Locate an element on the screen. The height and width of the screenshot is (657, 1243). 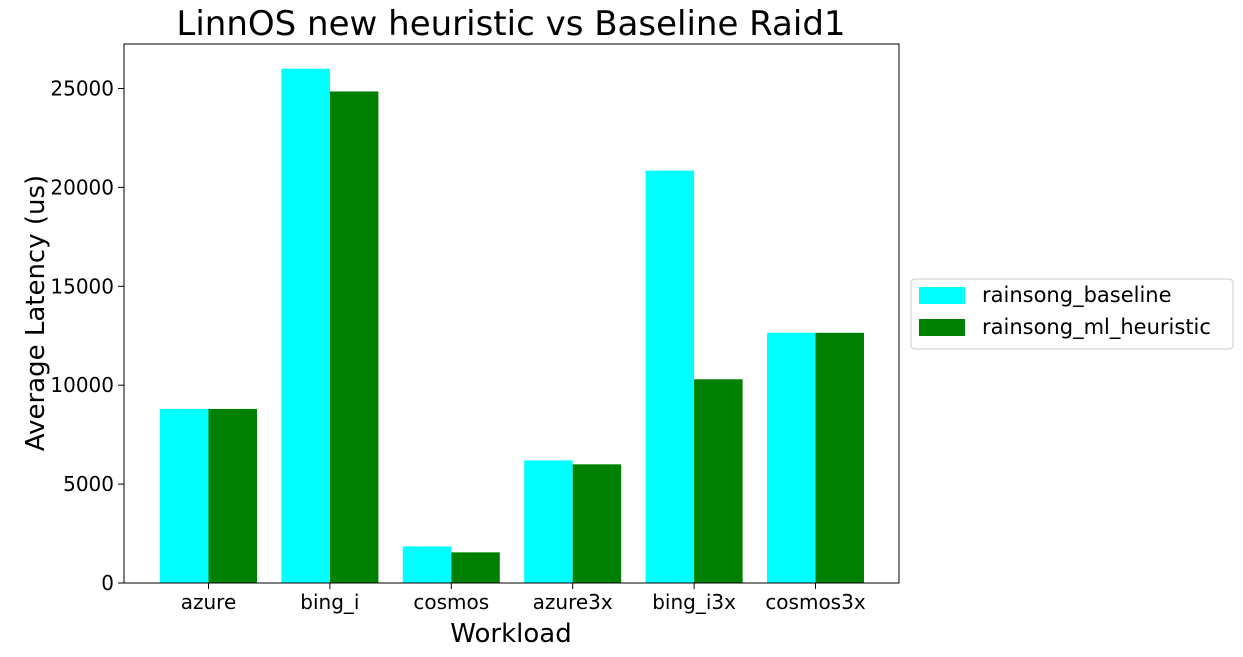
bar-rainsong_baseline-azure is located at coordinates (184, 495).